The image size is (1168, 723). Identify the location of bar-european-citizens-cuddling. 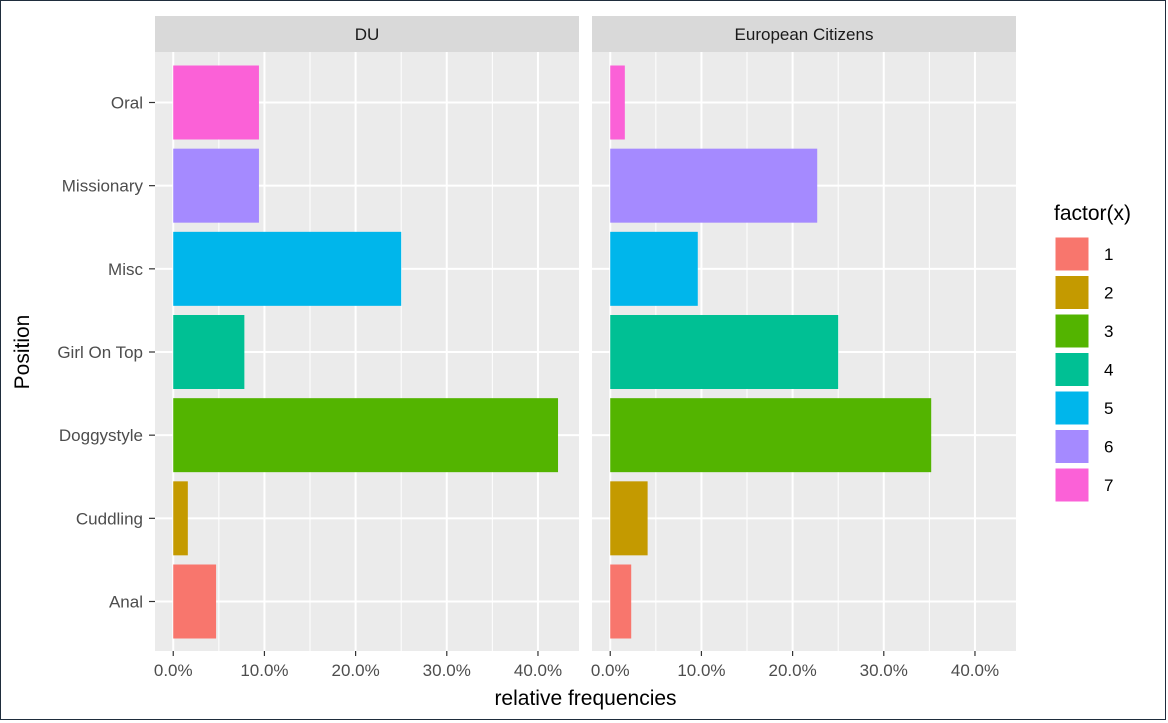
(629, 518).